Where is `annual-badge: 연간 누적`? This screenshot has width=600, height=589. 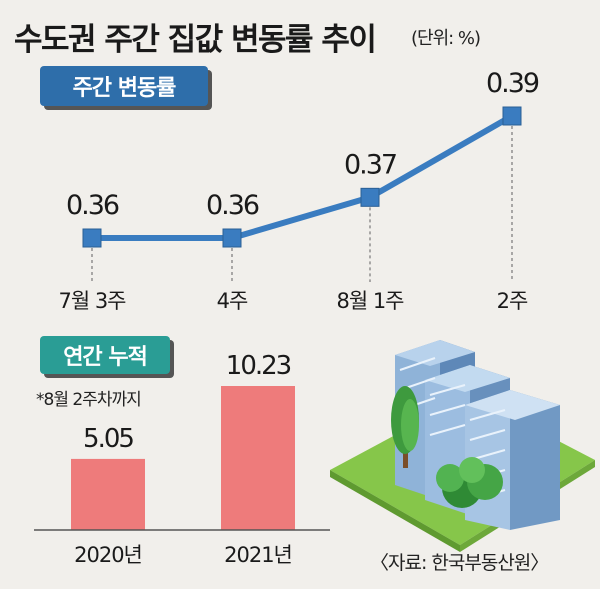 annual-badge: 연간 누적 is located at coordinates (105, 355).